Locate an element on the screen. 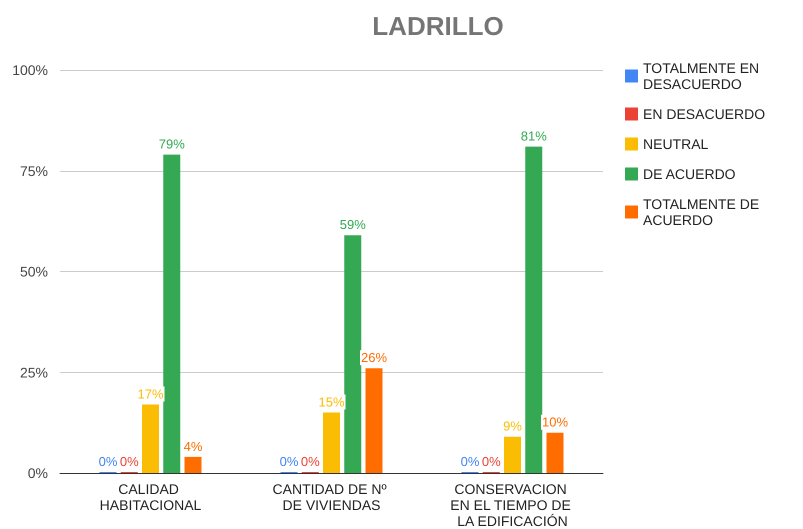  data-label: 10% is located at coordinates (555, 422).